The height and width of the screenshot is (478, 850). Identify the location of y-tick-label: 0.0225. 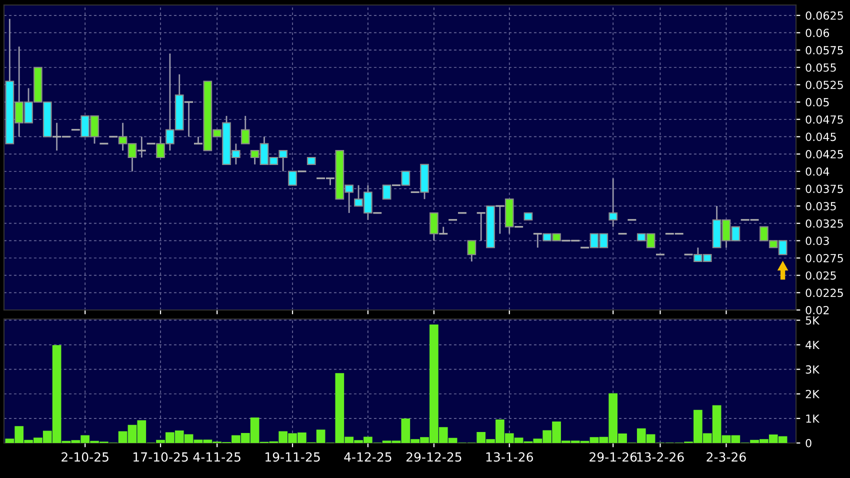
(824, 293).